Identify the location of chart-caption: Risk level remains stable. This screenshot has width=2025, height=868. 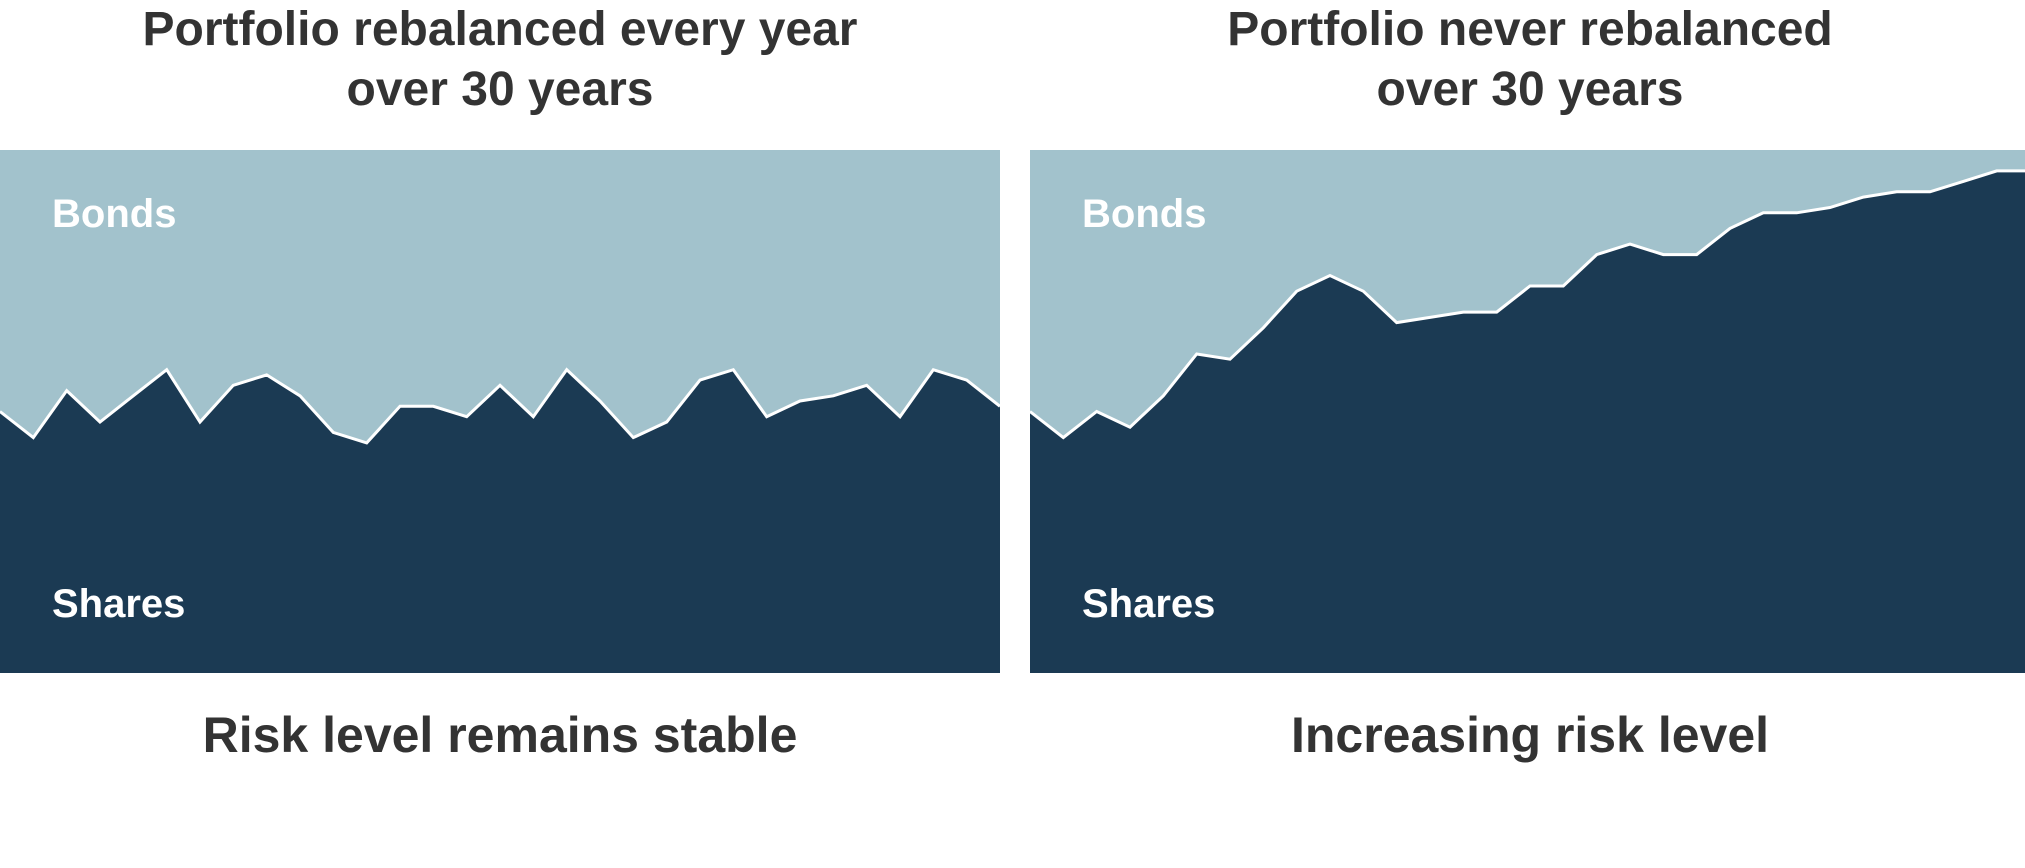
(500, 735).